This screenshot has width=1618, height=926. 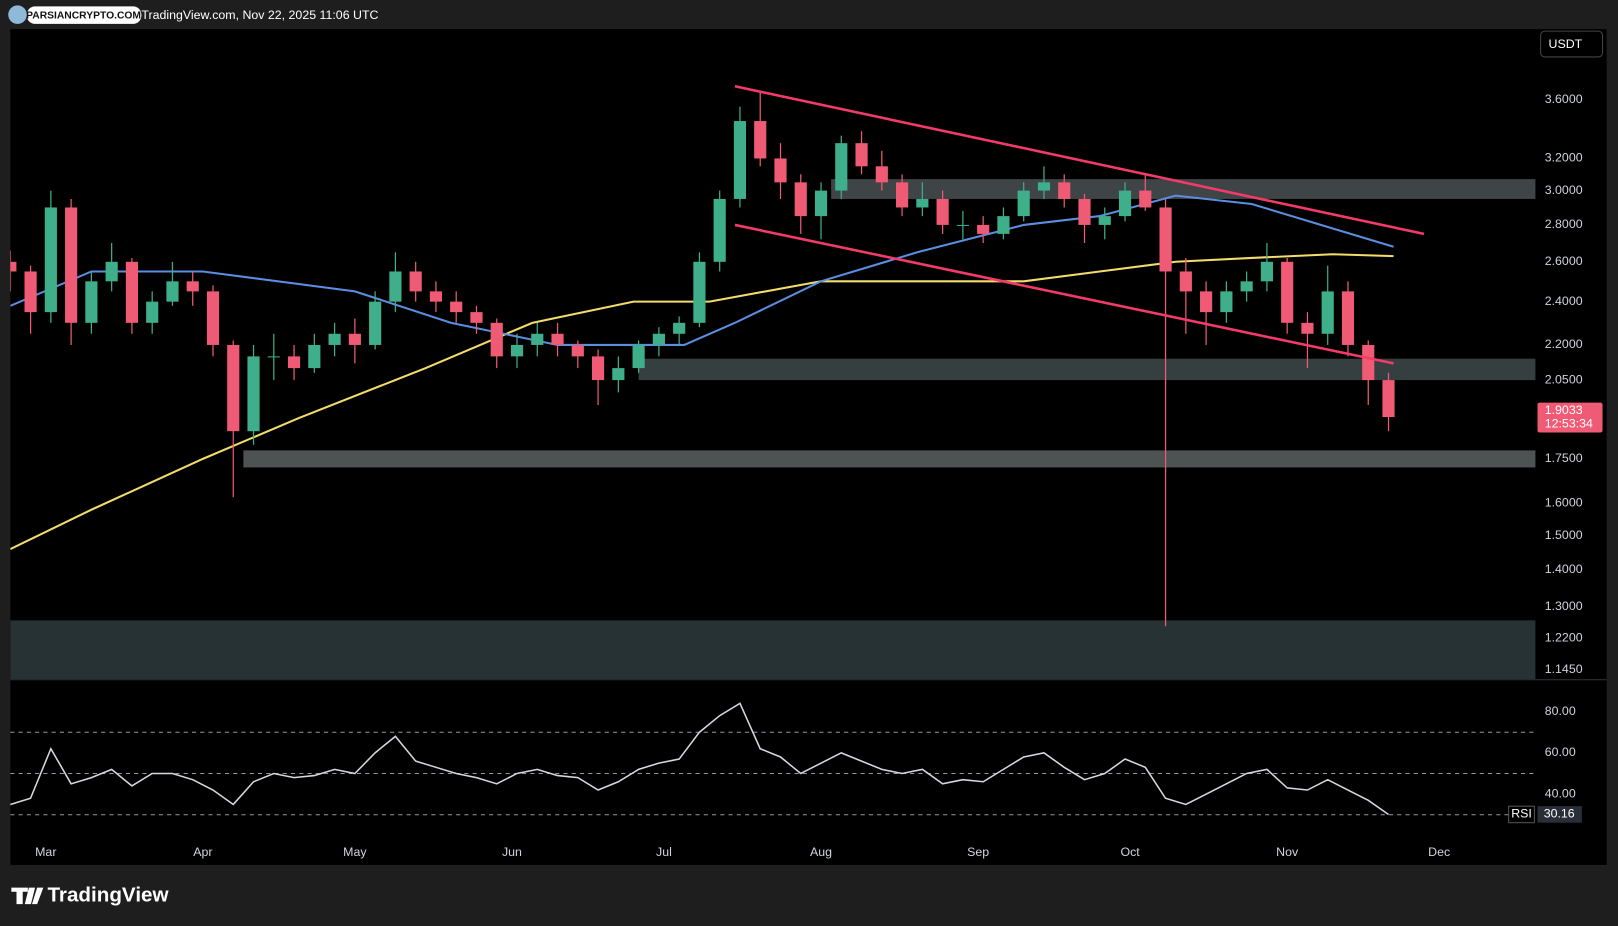 What do you see at coordinates (1564, 261) in the screenshot?
I see `y-tick-label: 2.6000` at bounding box center [1564, 261].